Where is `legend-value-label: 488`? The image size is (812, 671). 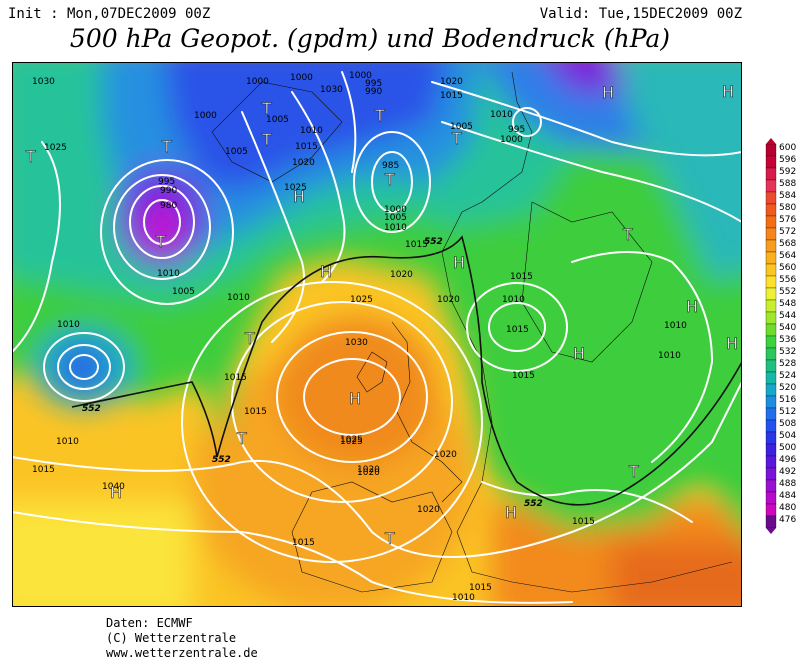 legend-value-label: 488 is located at coordinates (787, 484).